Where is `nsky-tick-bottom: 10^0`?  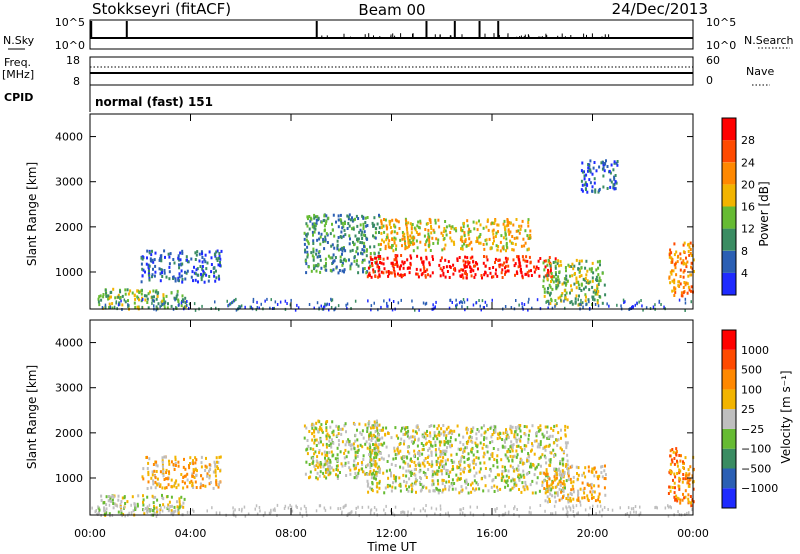 nsky-tick-bottom: 10^0 is located at coordinates (70, 45).